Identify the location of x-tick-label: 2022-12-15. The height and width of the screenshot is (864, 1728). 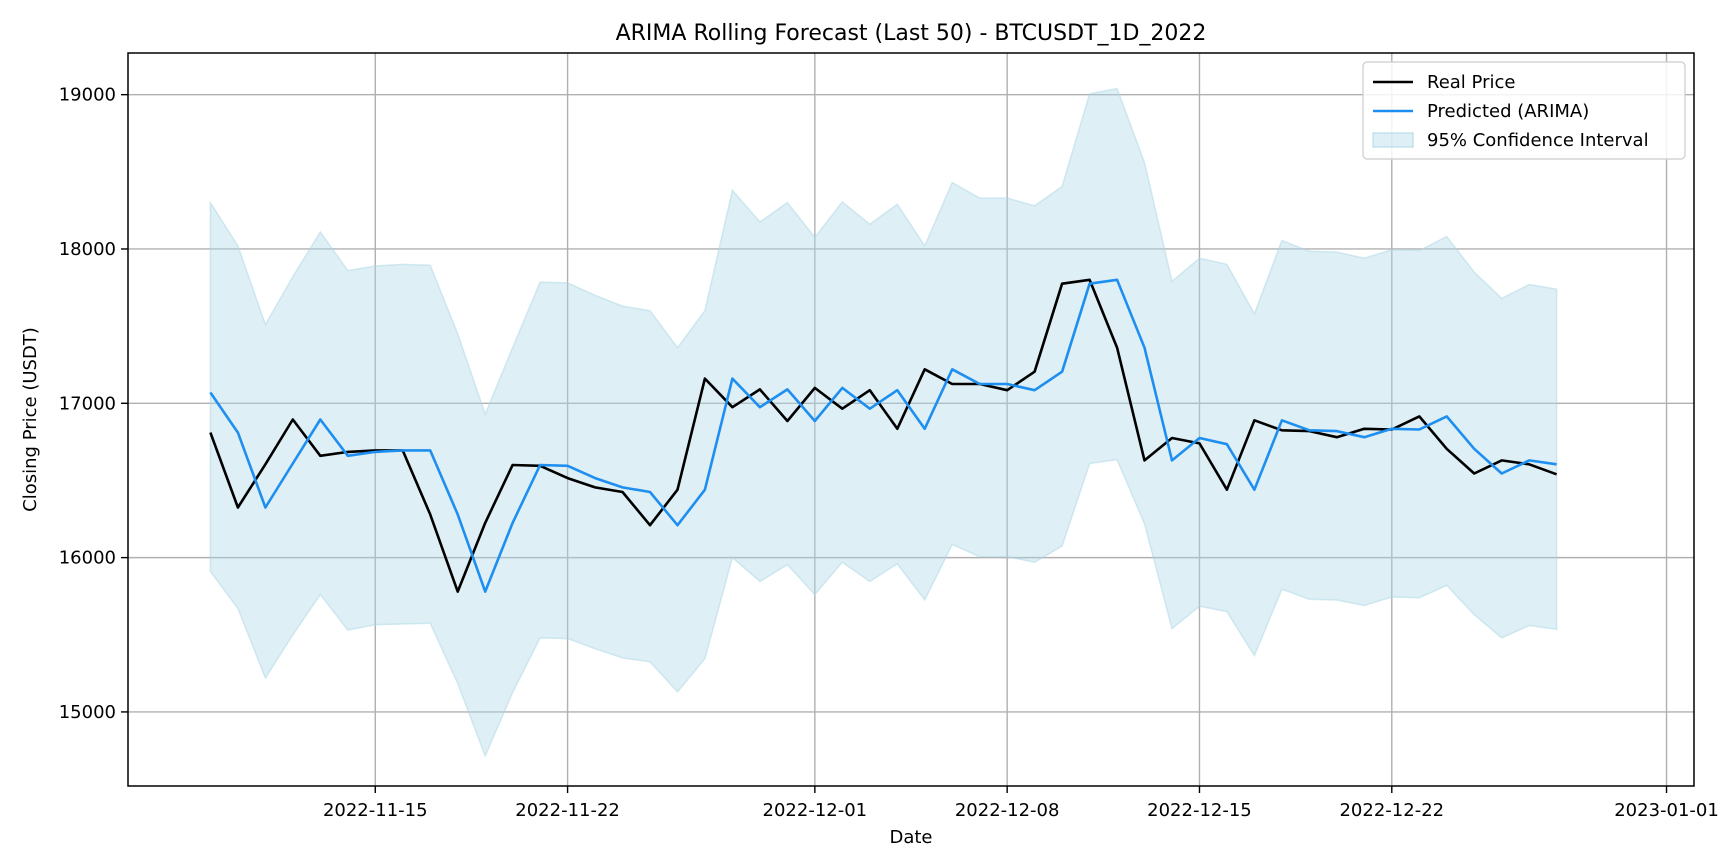
(1199, 810).